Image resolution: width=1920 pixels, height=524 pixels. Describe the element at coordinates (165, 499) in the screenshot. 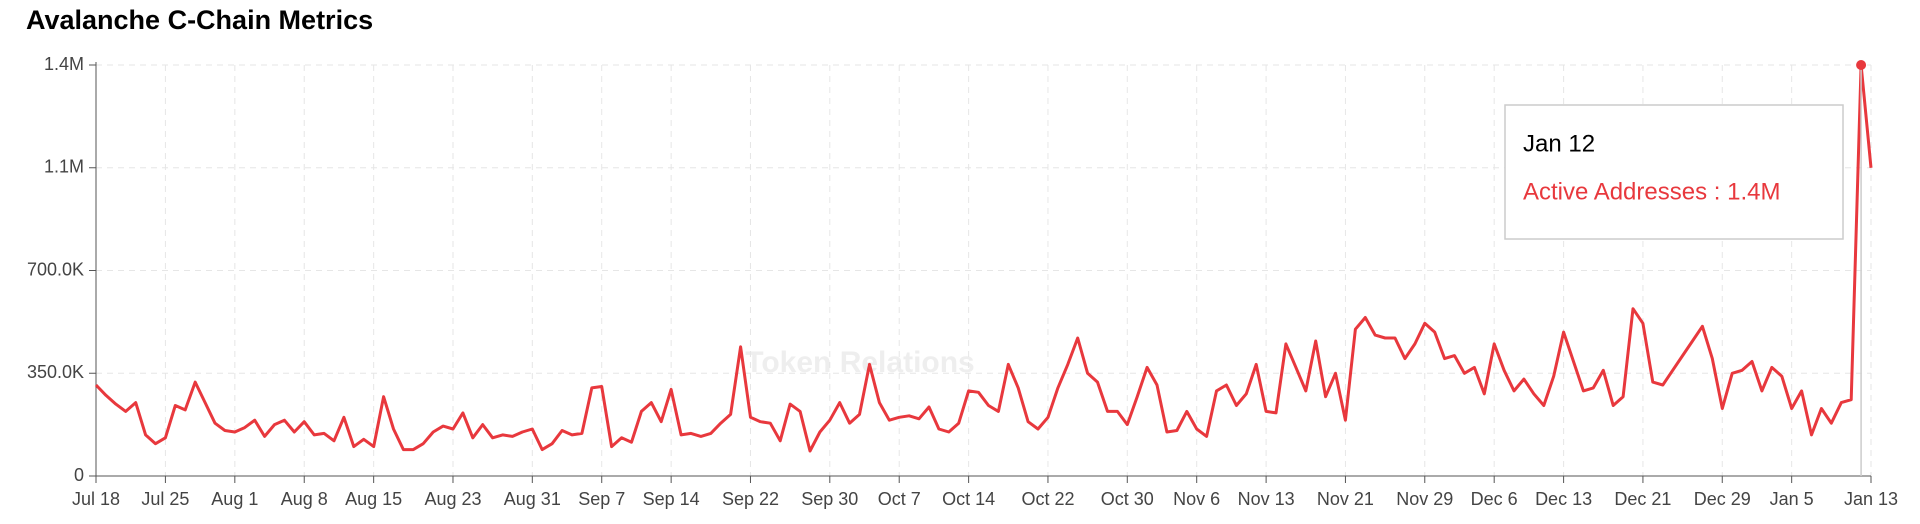

I see `x-tick-label: Jul 25` at that location.